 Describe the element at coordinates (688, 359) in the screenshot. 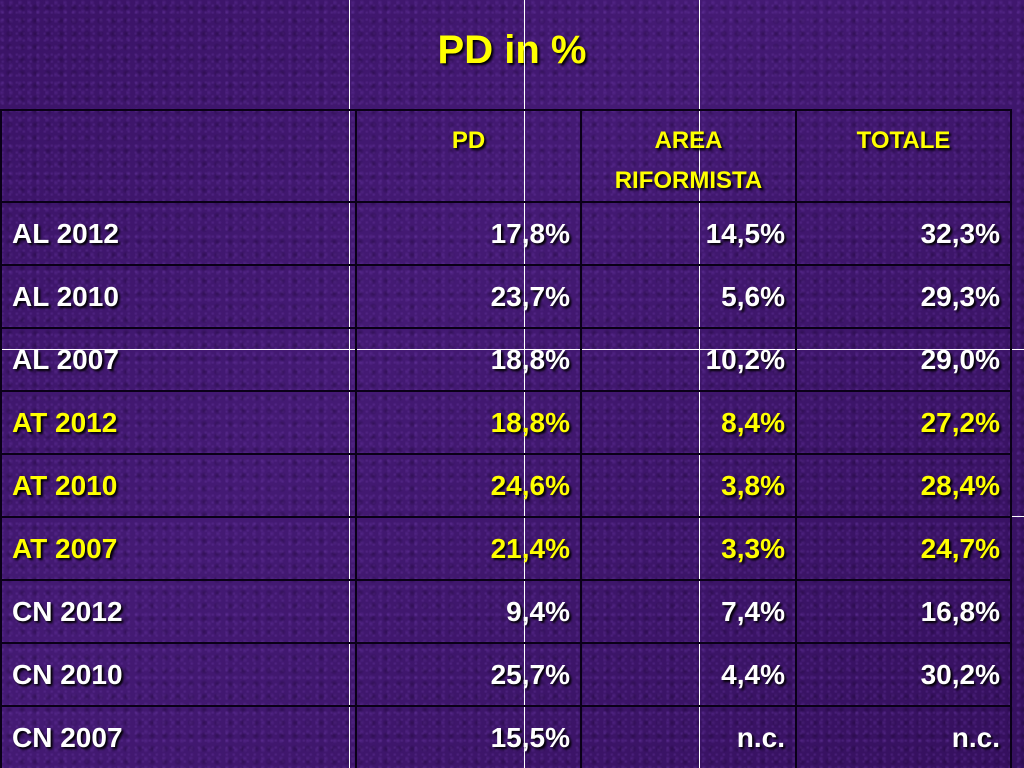

I see `cell-area: 10,2%` at that location.